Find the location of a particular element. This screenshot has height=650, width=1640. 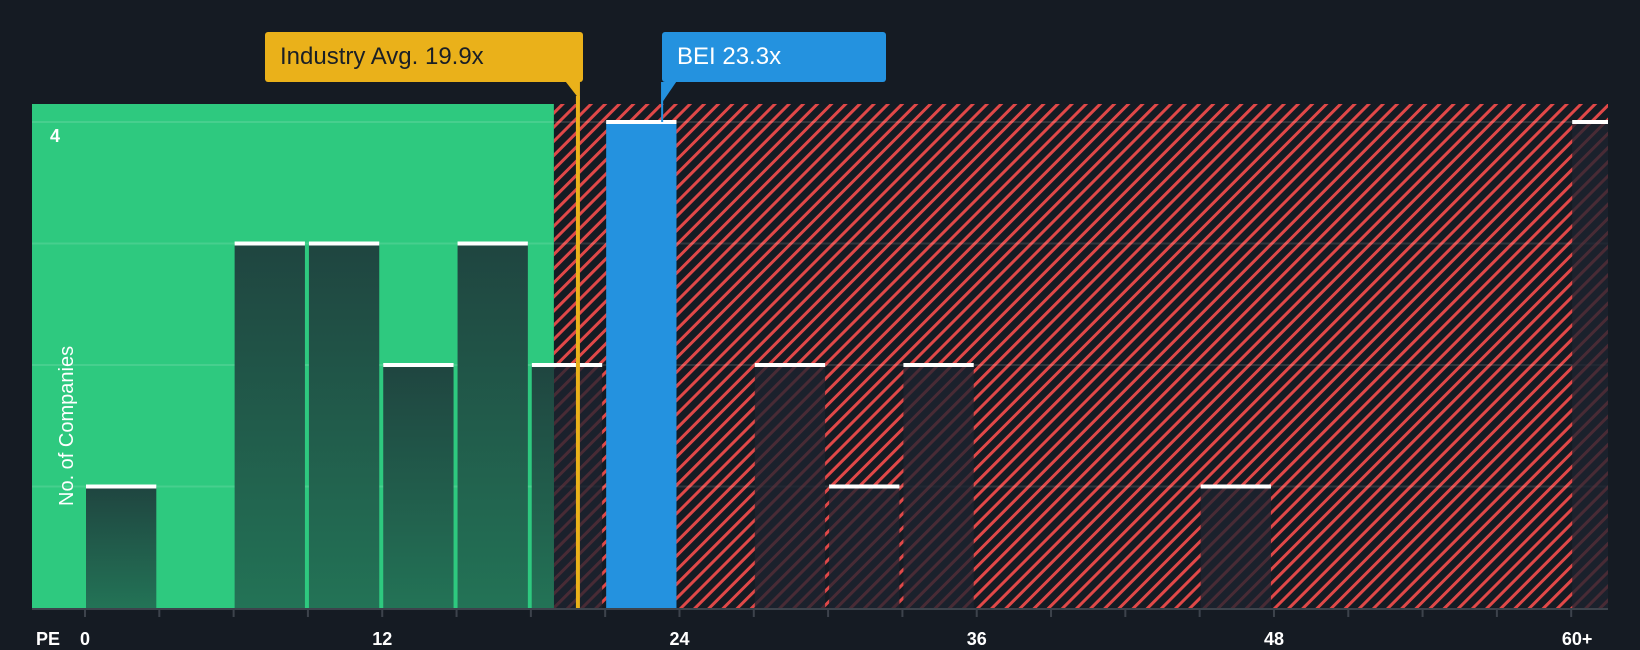

x-tick-label: 24 is located at coordinates (679, 639).